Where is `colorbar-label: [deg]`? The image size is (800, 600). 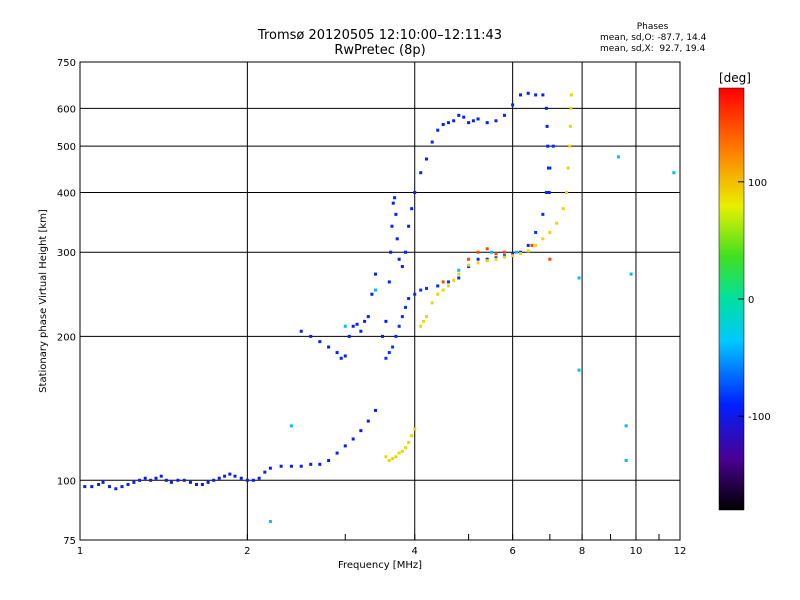 colorbar-label: [deg] is located at coordinates (735, 78).